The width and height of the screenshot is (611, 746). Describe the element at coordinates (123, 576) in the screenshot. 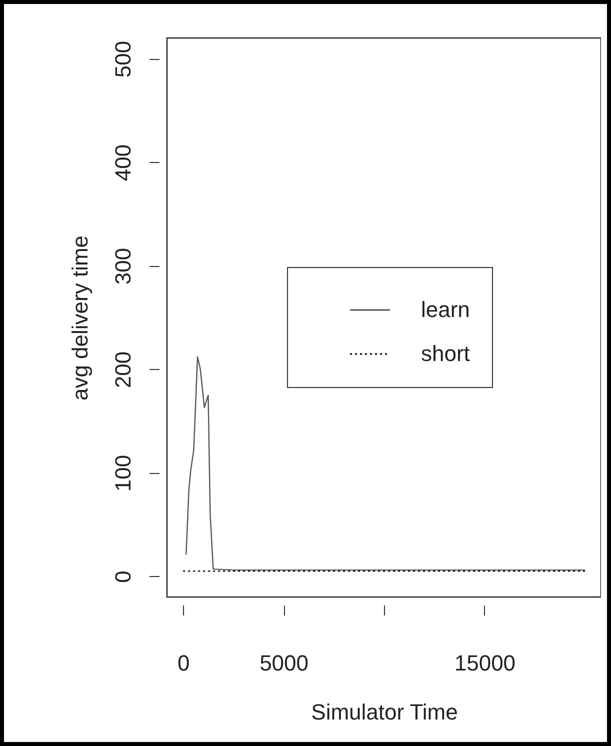

I see `y-tick-label: 0` at that location.